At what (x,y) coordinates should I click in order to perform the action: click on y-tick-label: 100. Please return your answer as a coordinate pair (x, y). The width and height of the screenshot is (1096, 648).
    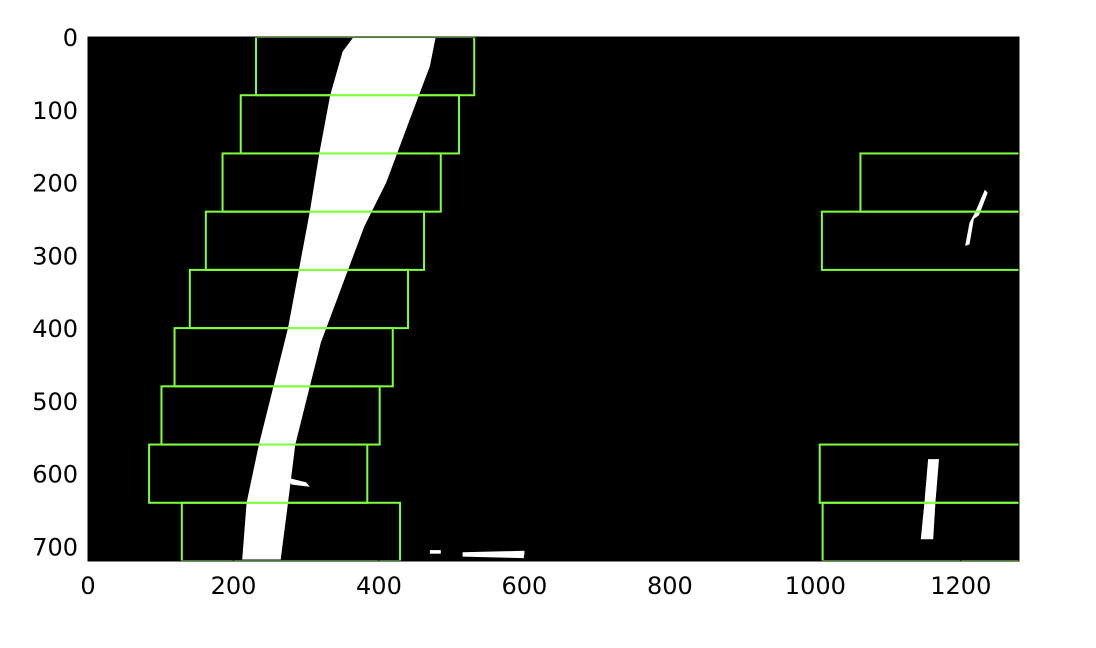
    Looking at the image, I should click on (55, 111).